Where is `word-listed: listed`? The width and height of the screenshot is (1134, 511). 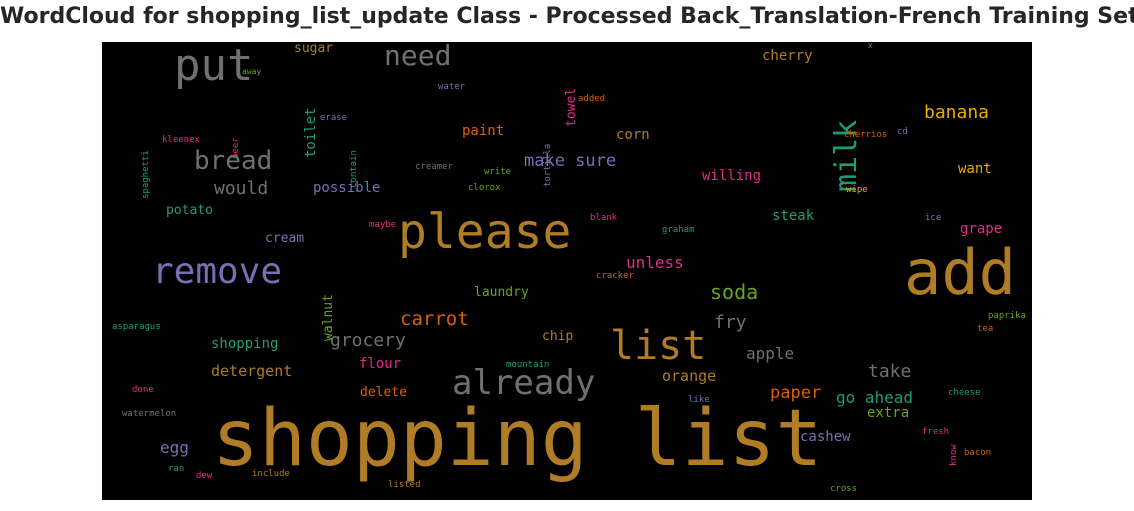
word-listed: listed is located at coordinates (404, 485).